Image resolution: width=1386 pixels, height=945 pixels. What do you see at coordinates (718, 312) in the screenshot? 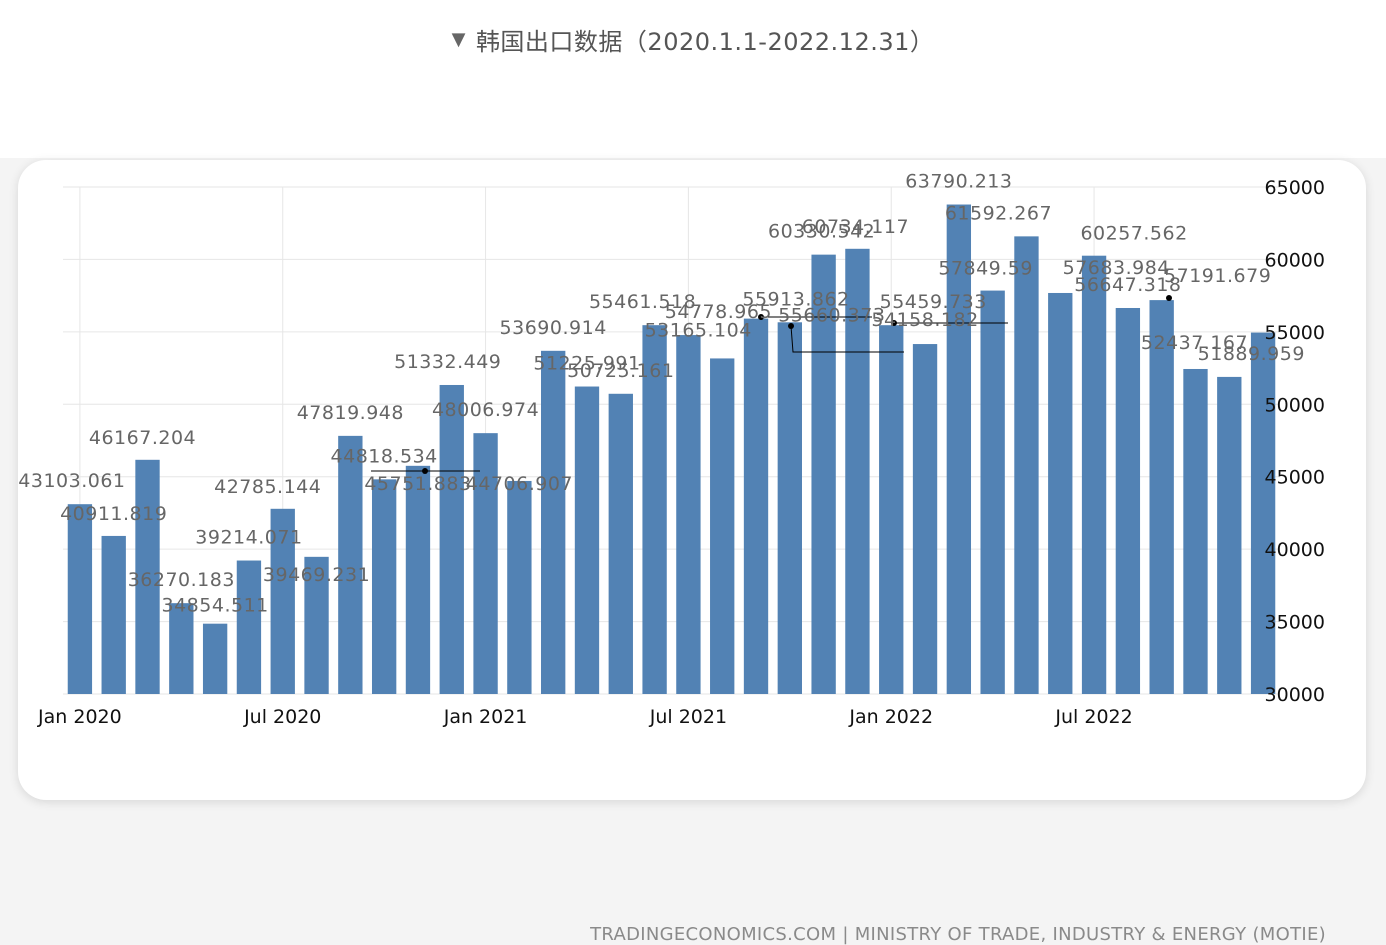
I see `data-label: 54778.965` at bounding box center [718, 312].